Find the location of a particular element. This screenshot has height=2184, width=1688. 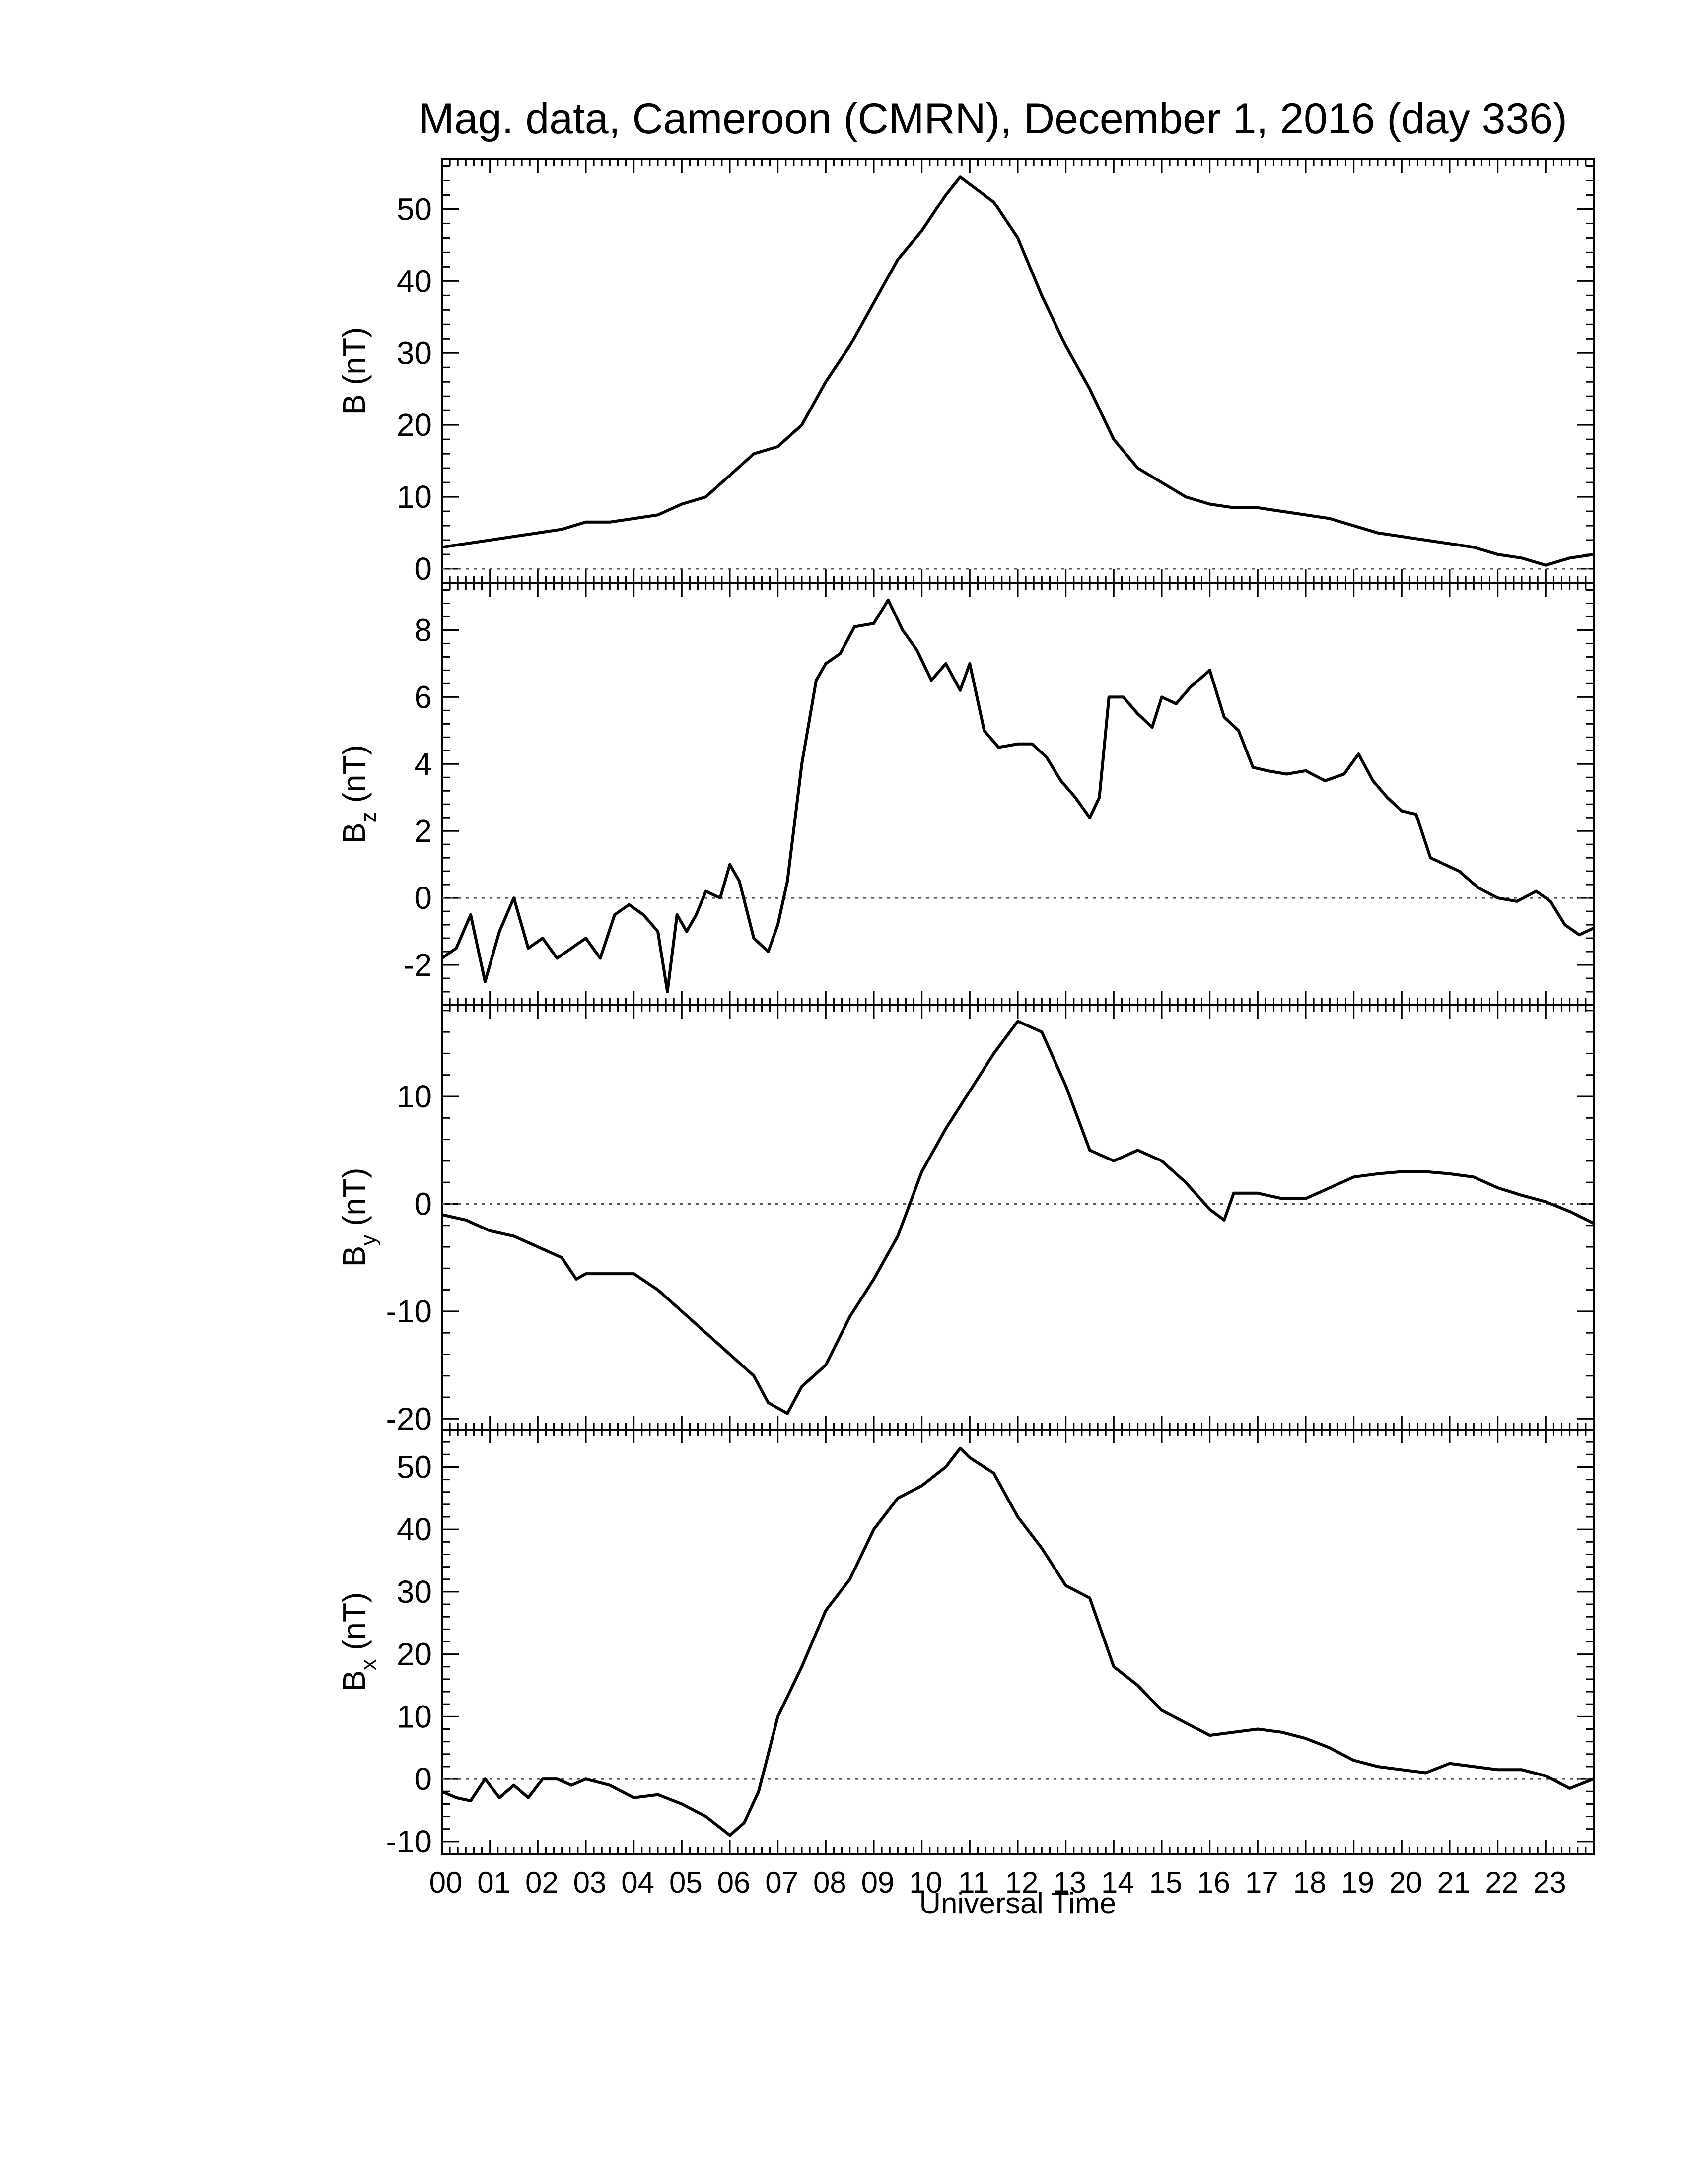

x-tick-label: 09 is located at coordinates (878, 1882).